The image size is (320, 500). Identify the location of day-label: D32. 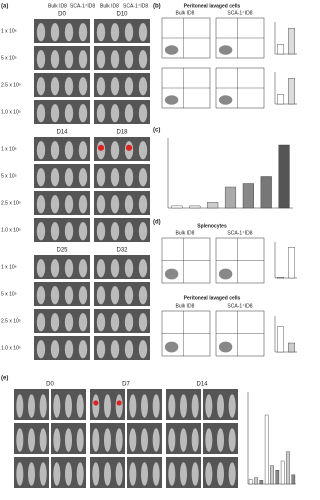
(122, 251).